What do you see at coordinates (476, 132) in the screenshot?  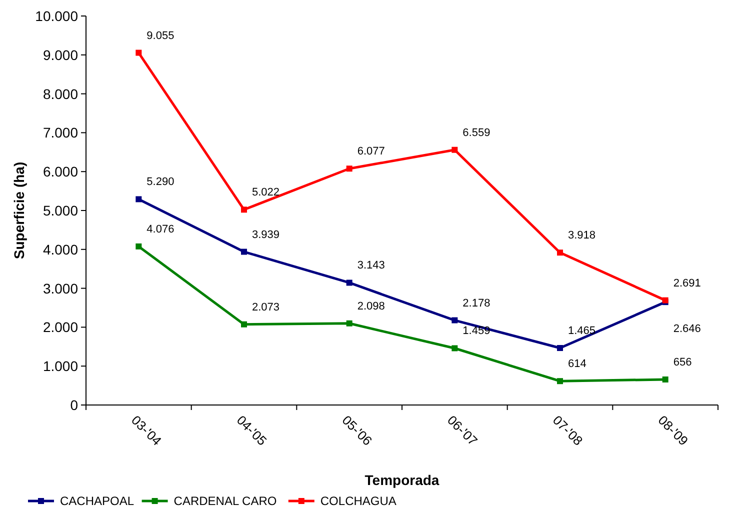 I see `data-label: 6.559` at bounding box center [476, 132].